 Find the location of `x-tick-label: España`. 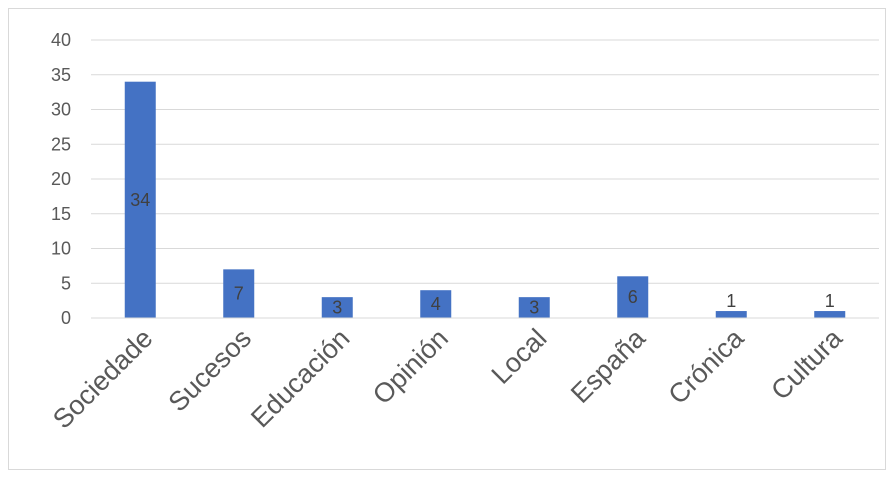

x-tick-label: España is located at coordinates (608, 365).